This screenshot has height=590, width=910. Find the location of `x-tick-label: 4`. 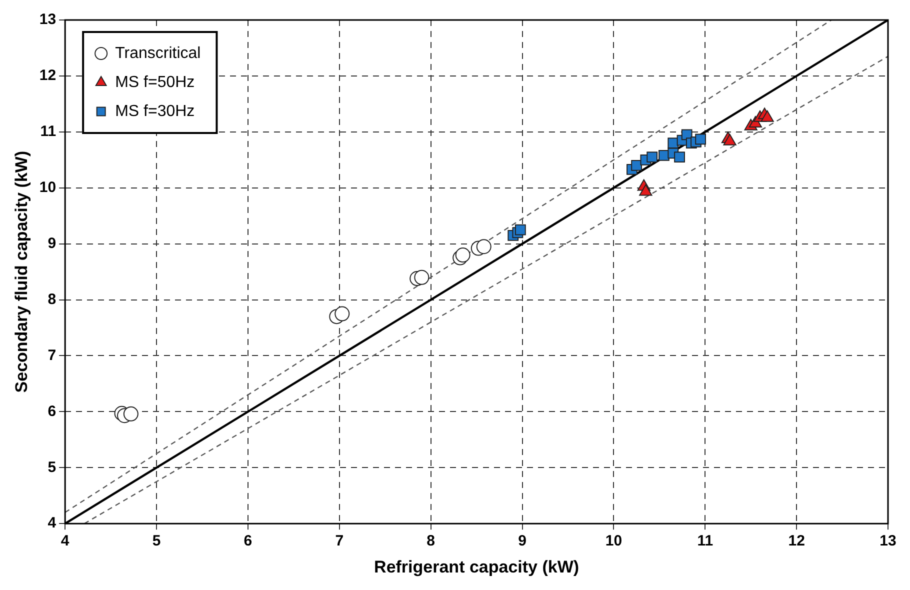

x-tick-label: 4 is located at coordinates (65, 541).